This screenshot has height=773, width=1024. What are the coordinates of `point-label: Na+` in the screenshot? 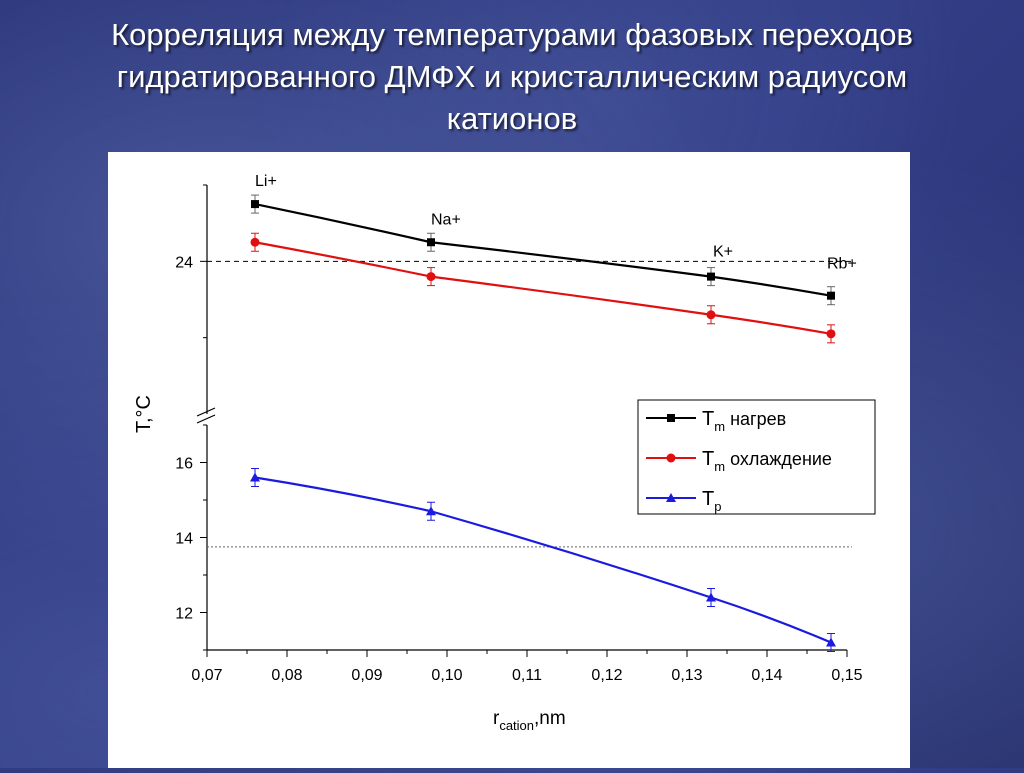 It's located at (446, 219).